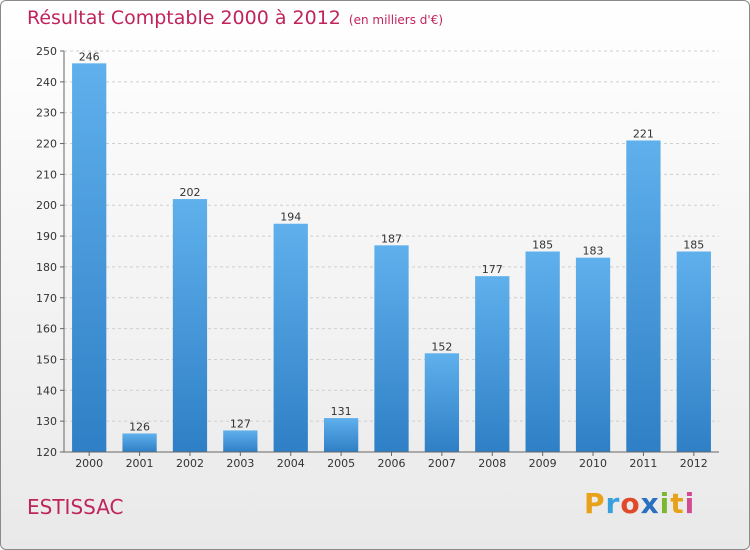 The height and width of the screenshot is (550, 750). What do you see at coordinates (693, 245) in the screenshot?
I see `value-label-2012: 185` at bounding box center [693, 245].